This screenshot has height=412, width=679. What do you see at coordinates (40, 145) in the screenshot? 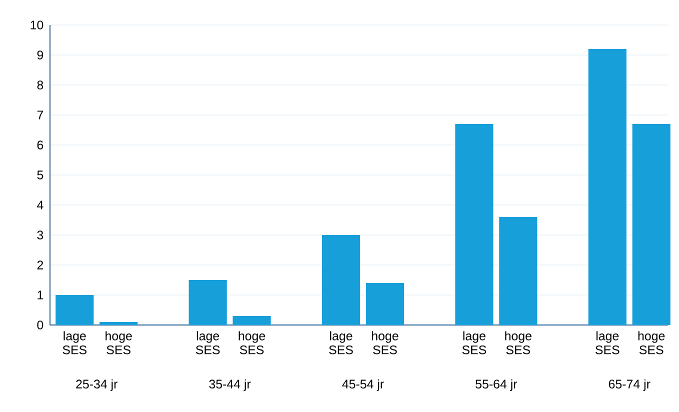
I see `y-tick-label: 6` at bounding box center [40, 145].